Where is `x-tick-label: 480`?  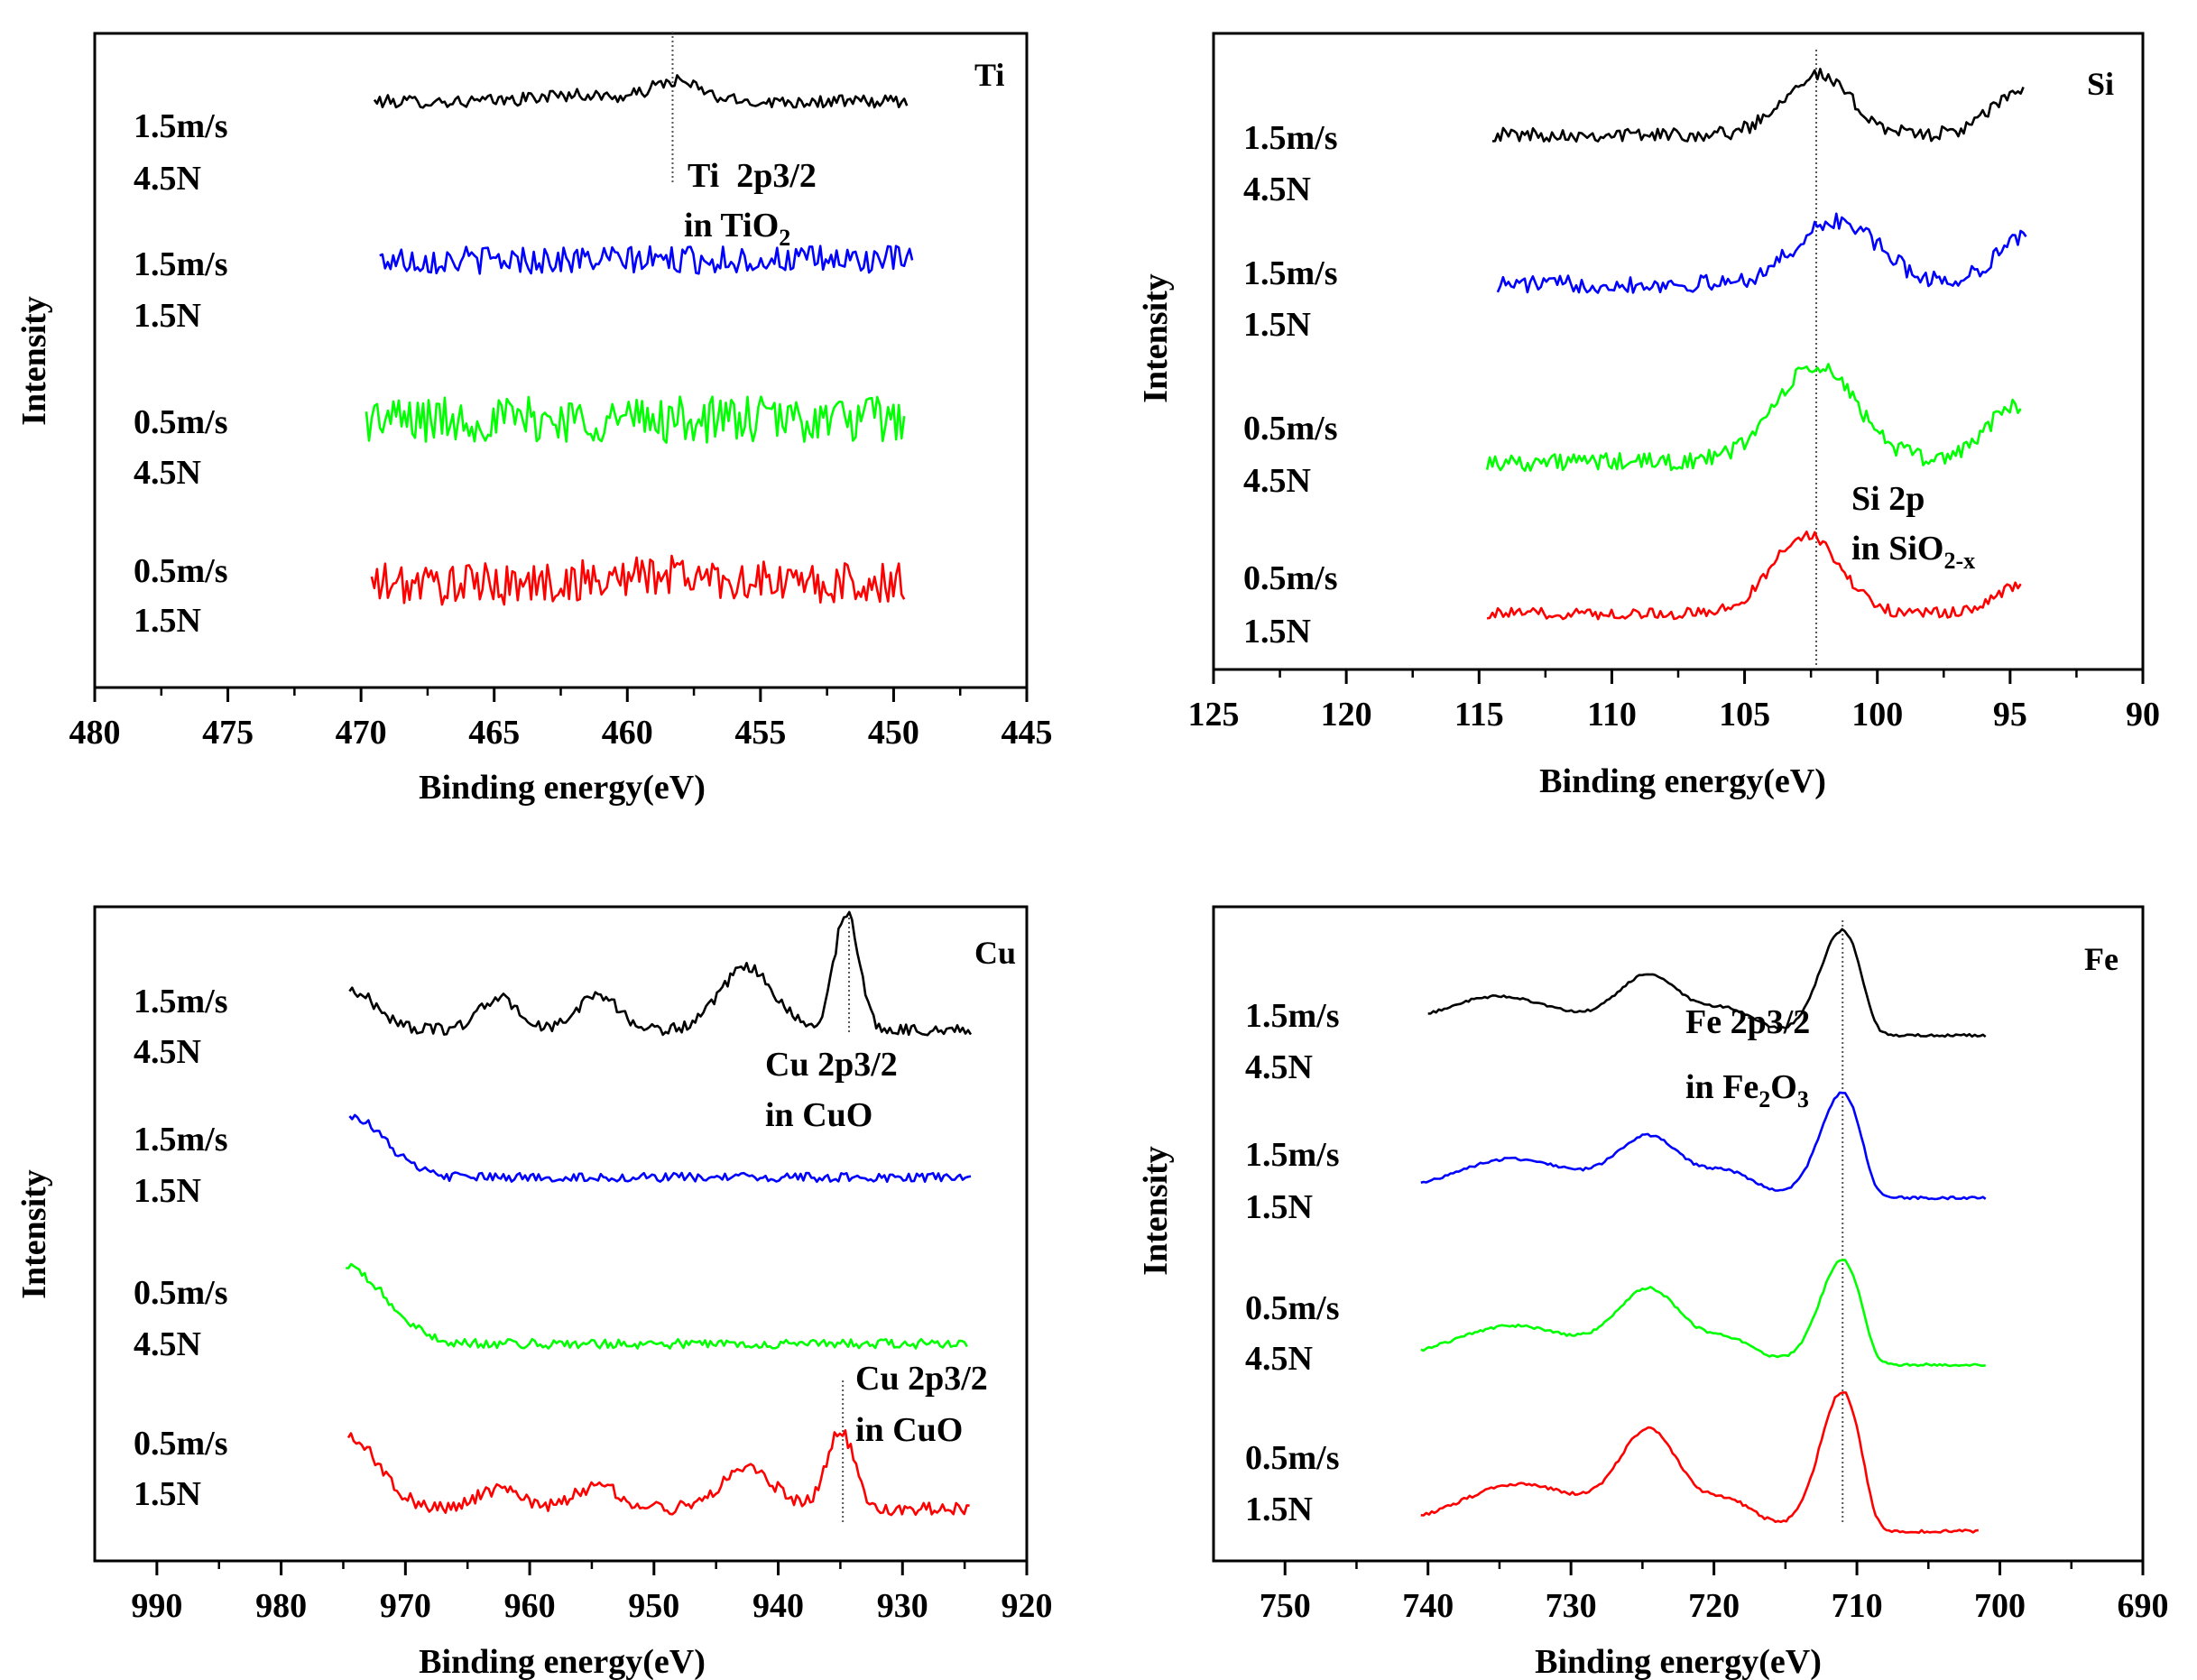 x-tick-label: 480 is located at coordinates (95, 733).